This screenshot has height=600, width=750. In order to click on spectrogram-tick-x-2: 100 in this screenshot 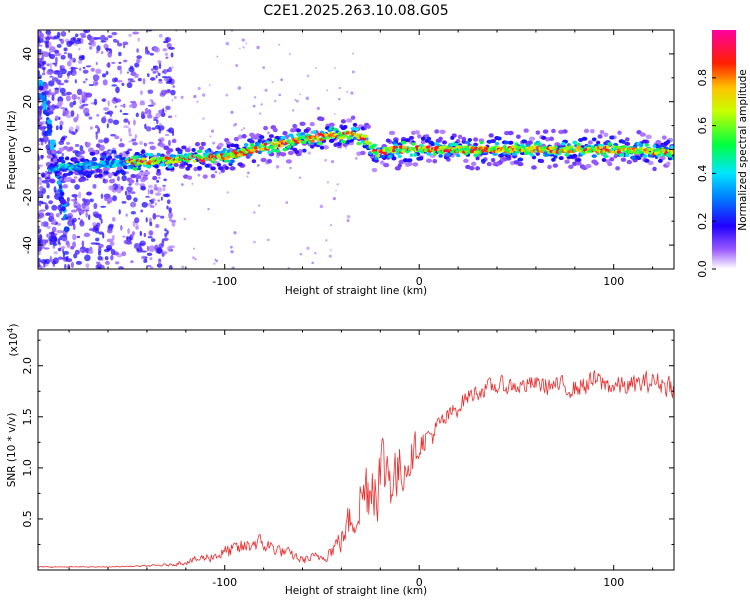, I will do `click(613, 281)`.